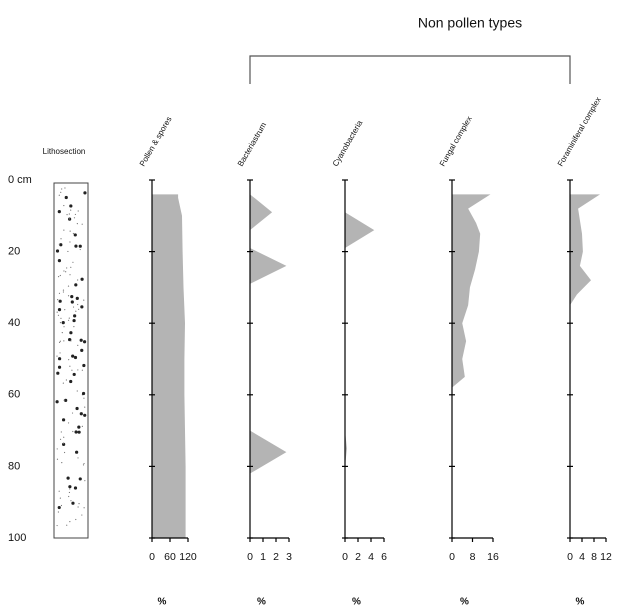 Image resolution: width=632 pixels, height=612 pixels. What do you see at coordinates (263, 557) in the screenshot?
I see `x-tick-label: 1` at bounding box center [263, 557].